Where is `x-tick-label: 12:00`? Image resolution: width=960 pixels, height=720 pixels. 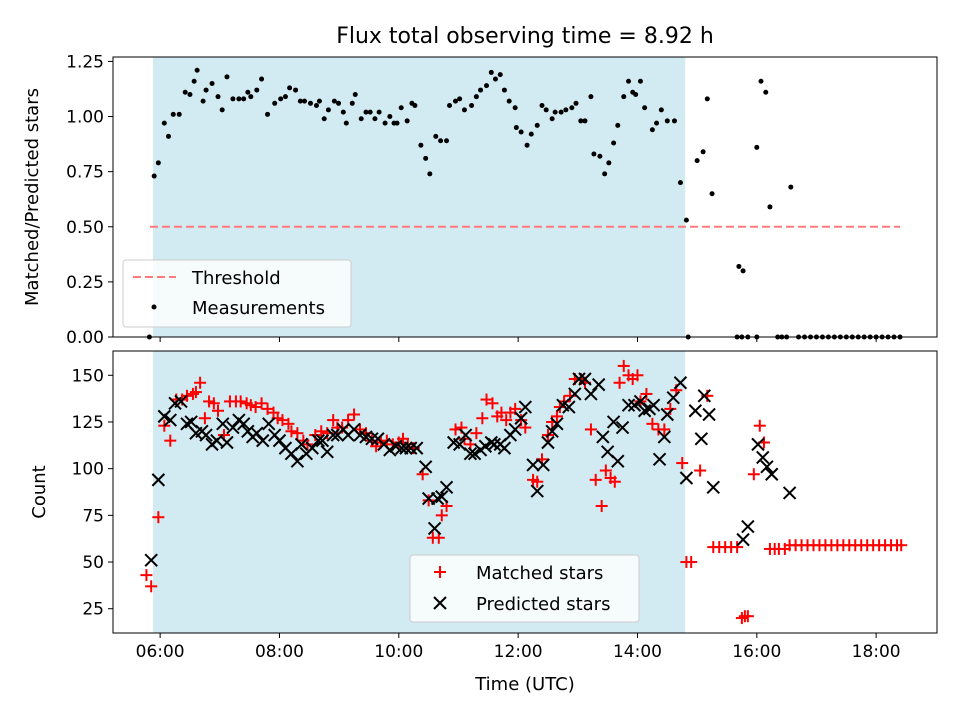
x-tick-label: 12:00 is located at coordinates (518, 652).